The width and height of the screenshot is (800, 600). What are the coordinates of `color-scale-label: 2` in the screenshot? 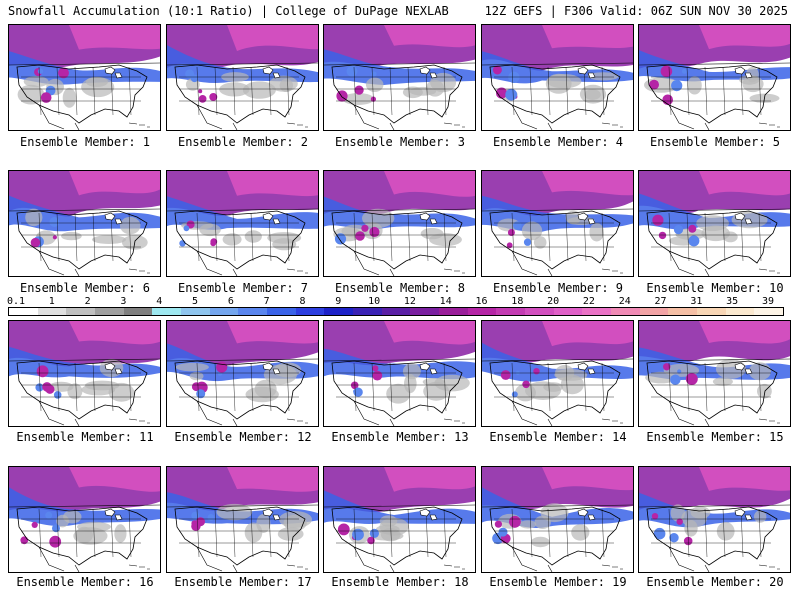 It's located at (87, 301).